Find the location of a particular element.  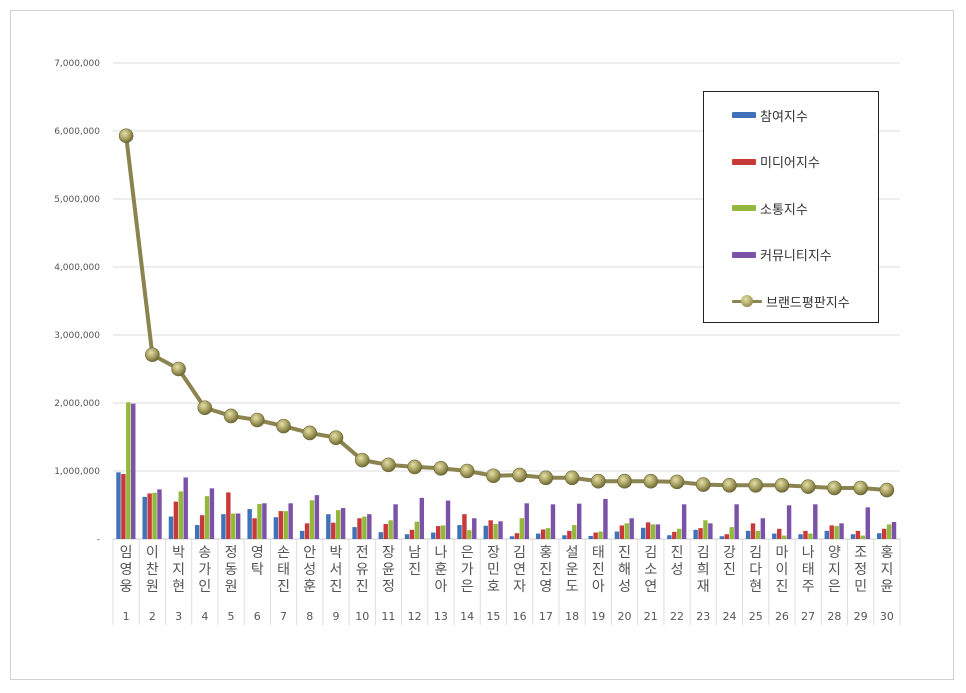

rank-label: 7 is located at coordinates (283, 616).